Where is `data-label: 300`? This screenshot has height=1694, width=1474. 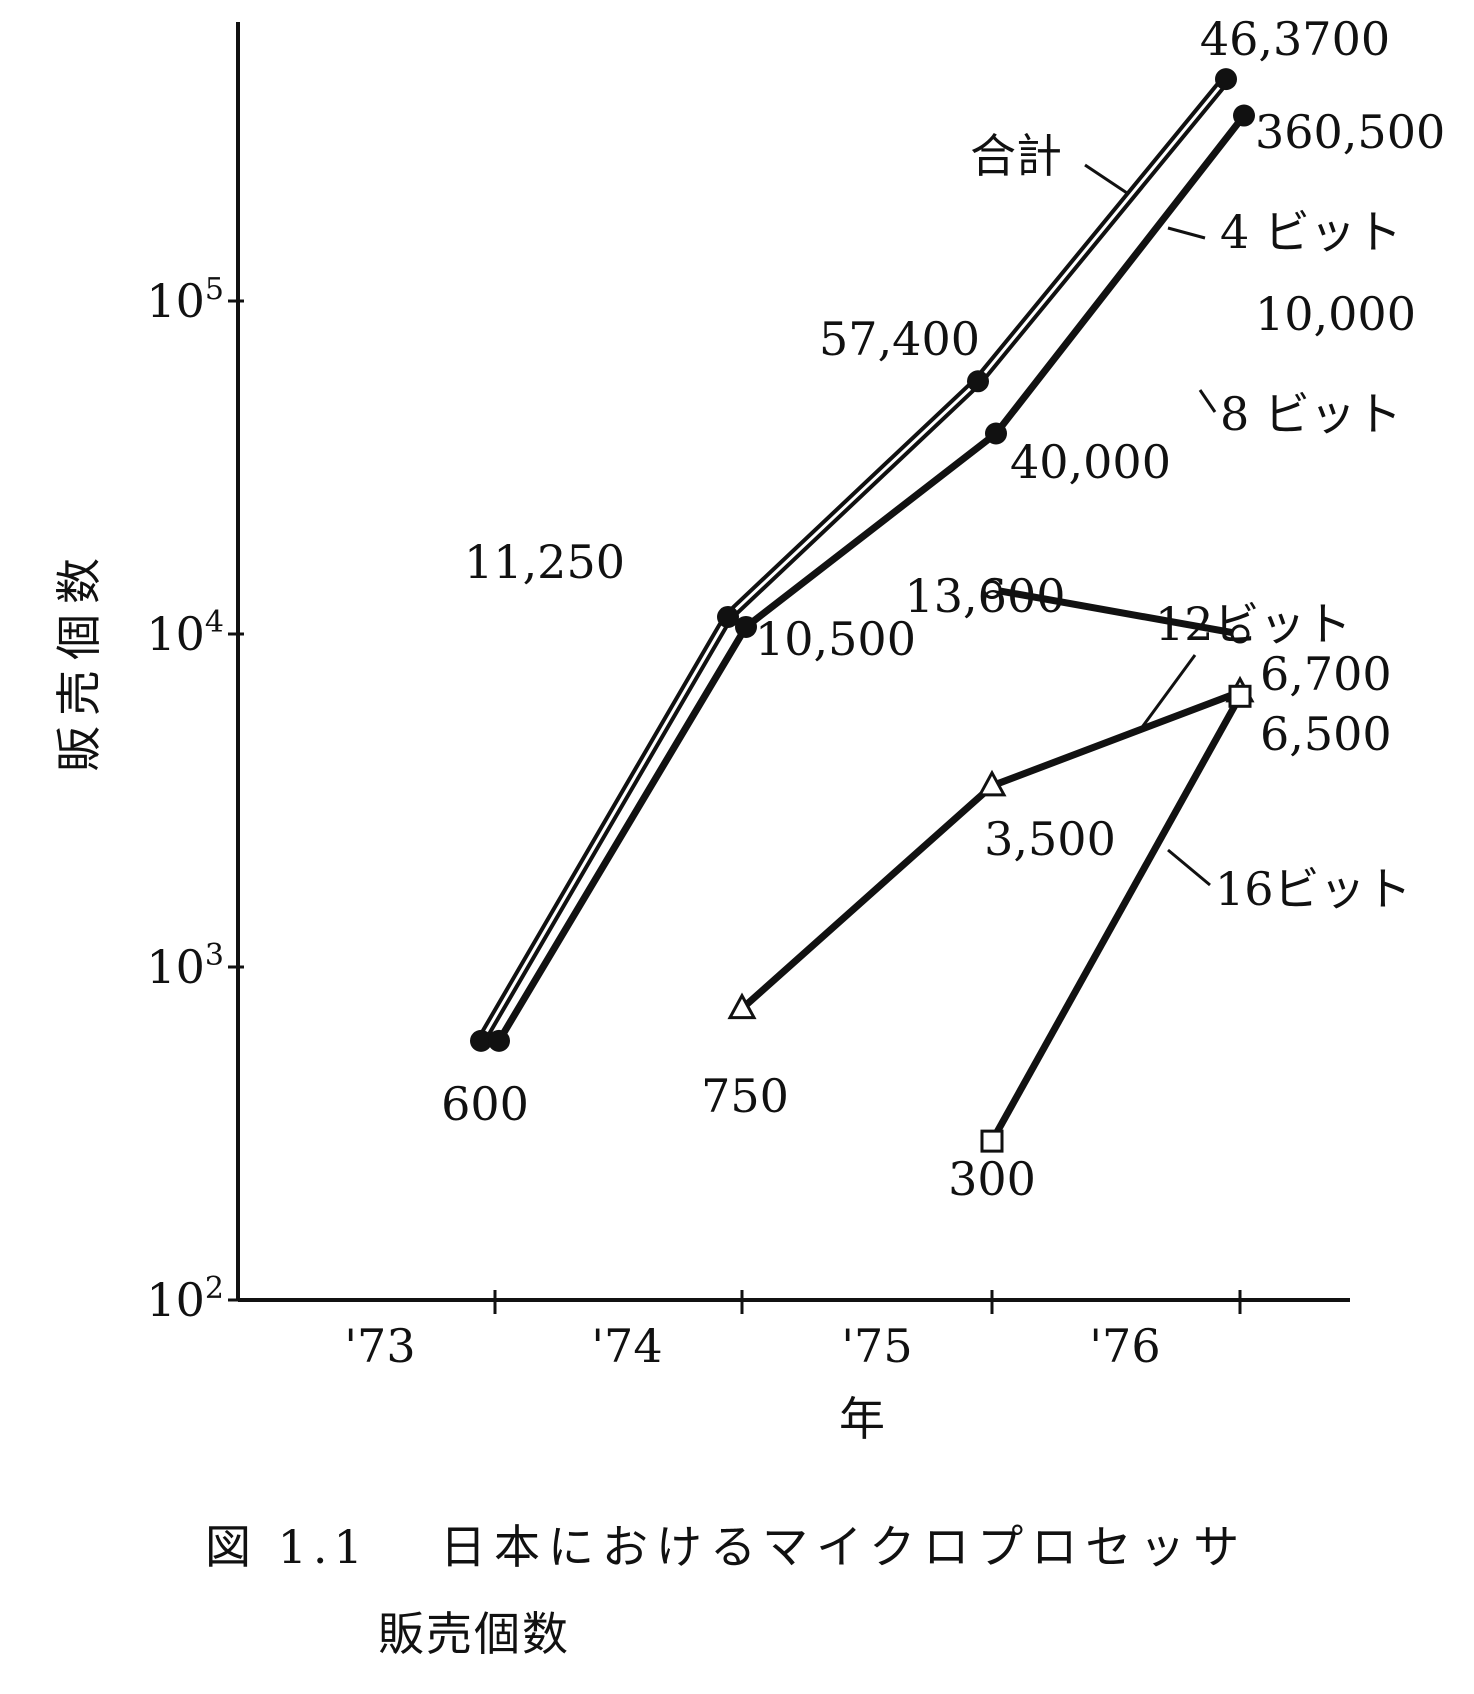
data-label: 300 is located at coordinates (992, 1179).